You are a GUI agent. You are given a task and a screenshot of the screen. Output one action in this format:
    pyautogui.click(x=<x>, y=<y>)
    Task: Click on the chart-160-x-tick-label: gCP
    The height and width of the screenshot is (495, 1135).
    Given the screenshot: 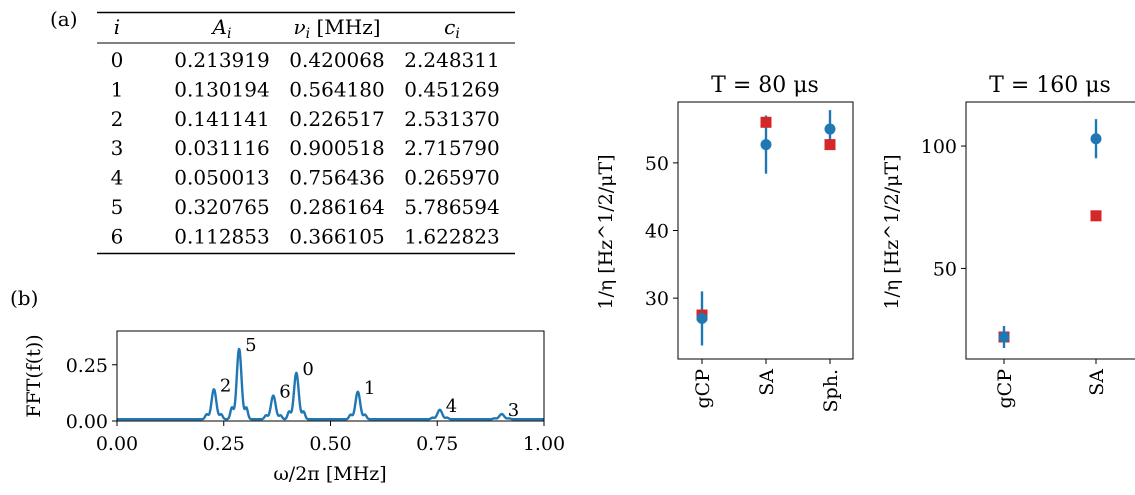 What is the action you would take?
    pyautogui.click(x=1005, y=389)
    